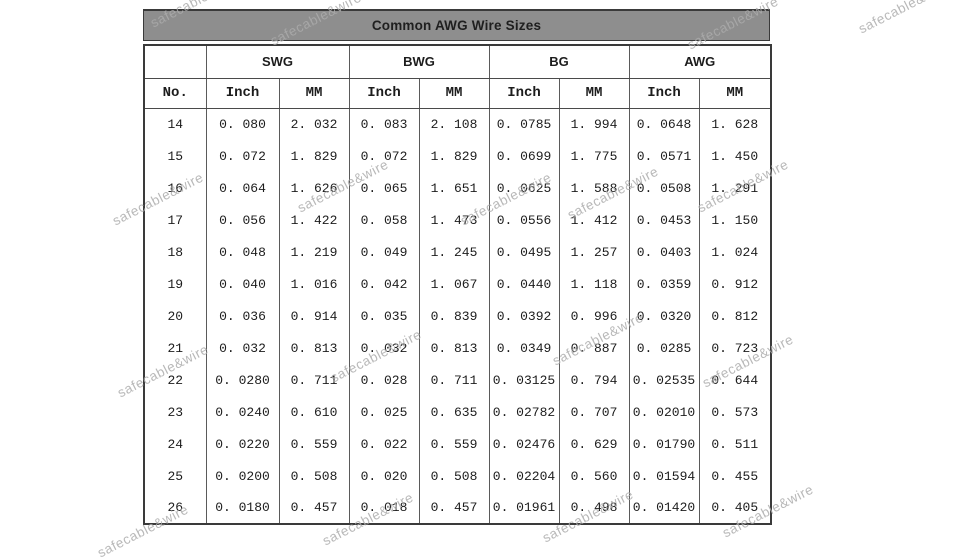 This screenshot has width=960, height=560. Describe the element at coordinates (524, 476) in the screenshot. I see `cell-value: 0. 02204` at that location.